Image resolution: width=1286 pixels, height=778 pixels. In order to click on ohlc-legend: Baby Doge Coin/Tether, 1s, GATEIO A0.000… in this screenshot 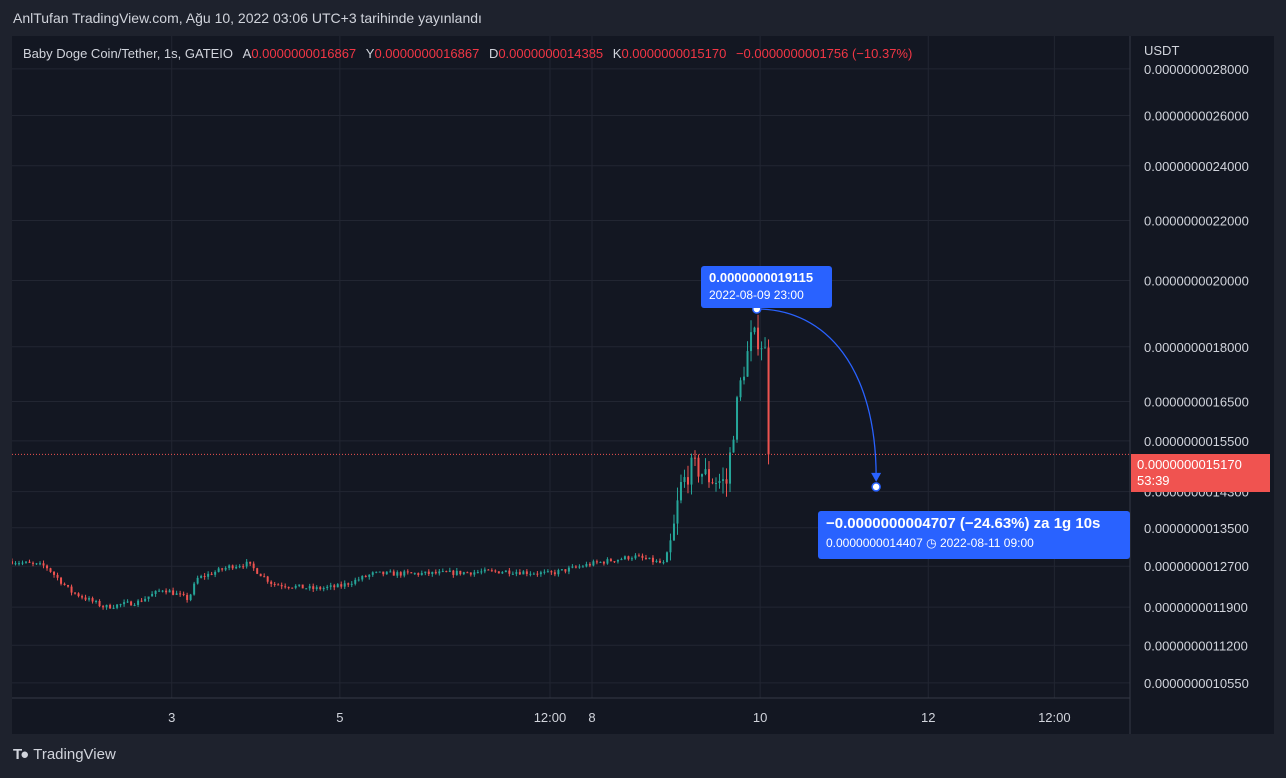, I will do `click(467, 53)`.